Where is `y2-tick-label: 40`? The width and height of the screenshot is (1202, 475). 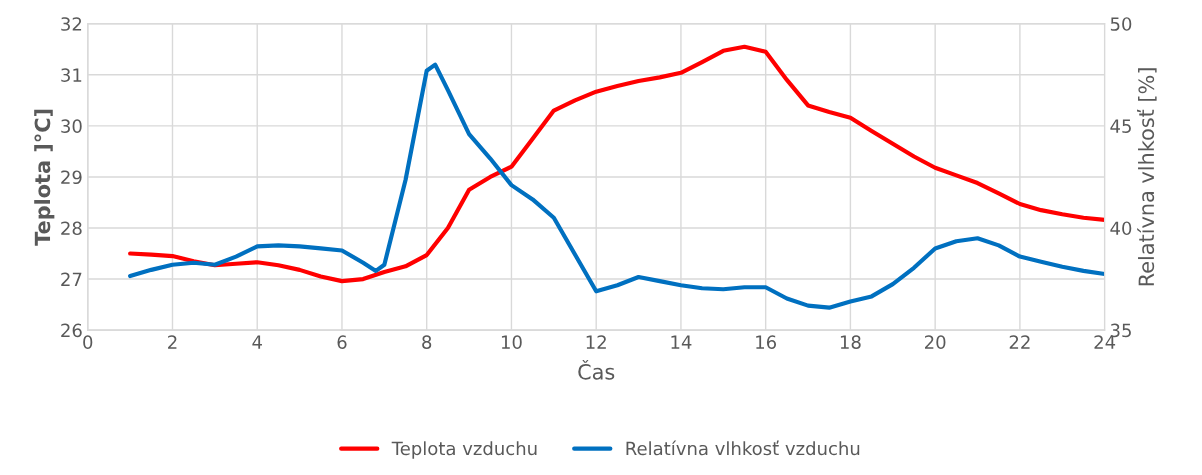
y2-tick-label: 40 is located at coordinates (1121, 228).